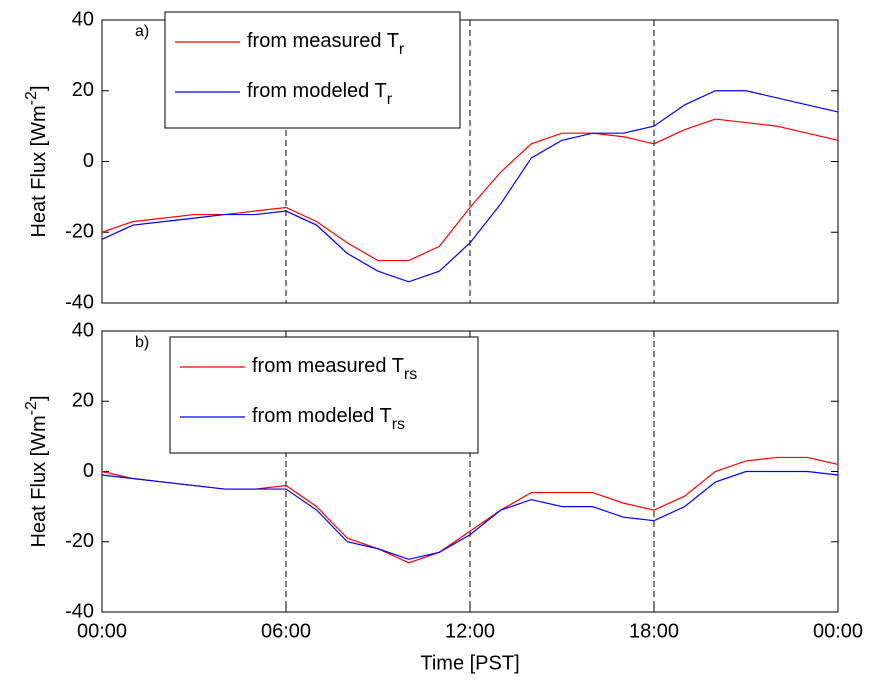 This screenshot has height=686, width=873. I want to click on legend-label: from measured Trs, so click(334, 369).